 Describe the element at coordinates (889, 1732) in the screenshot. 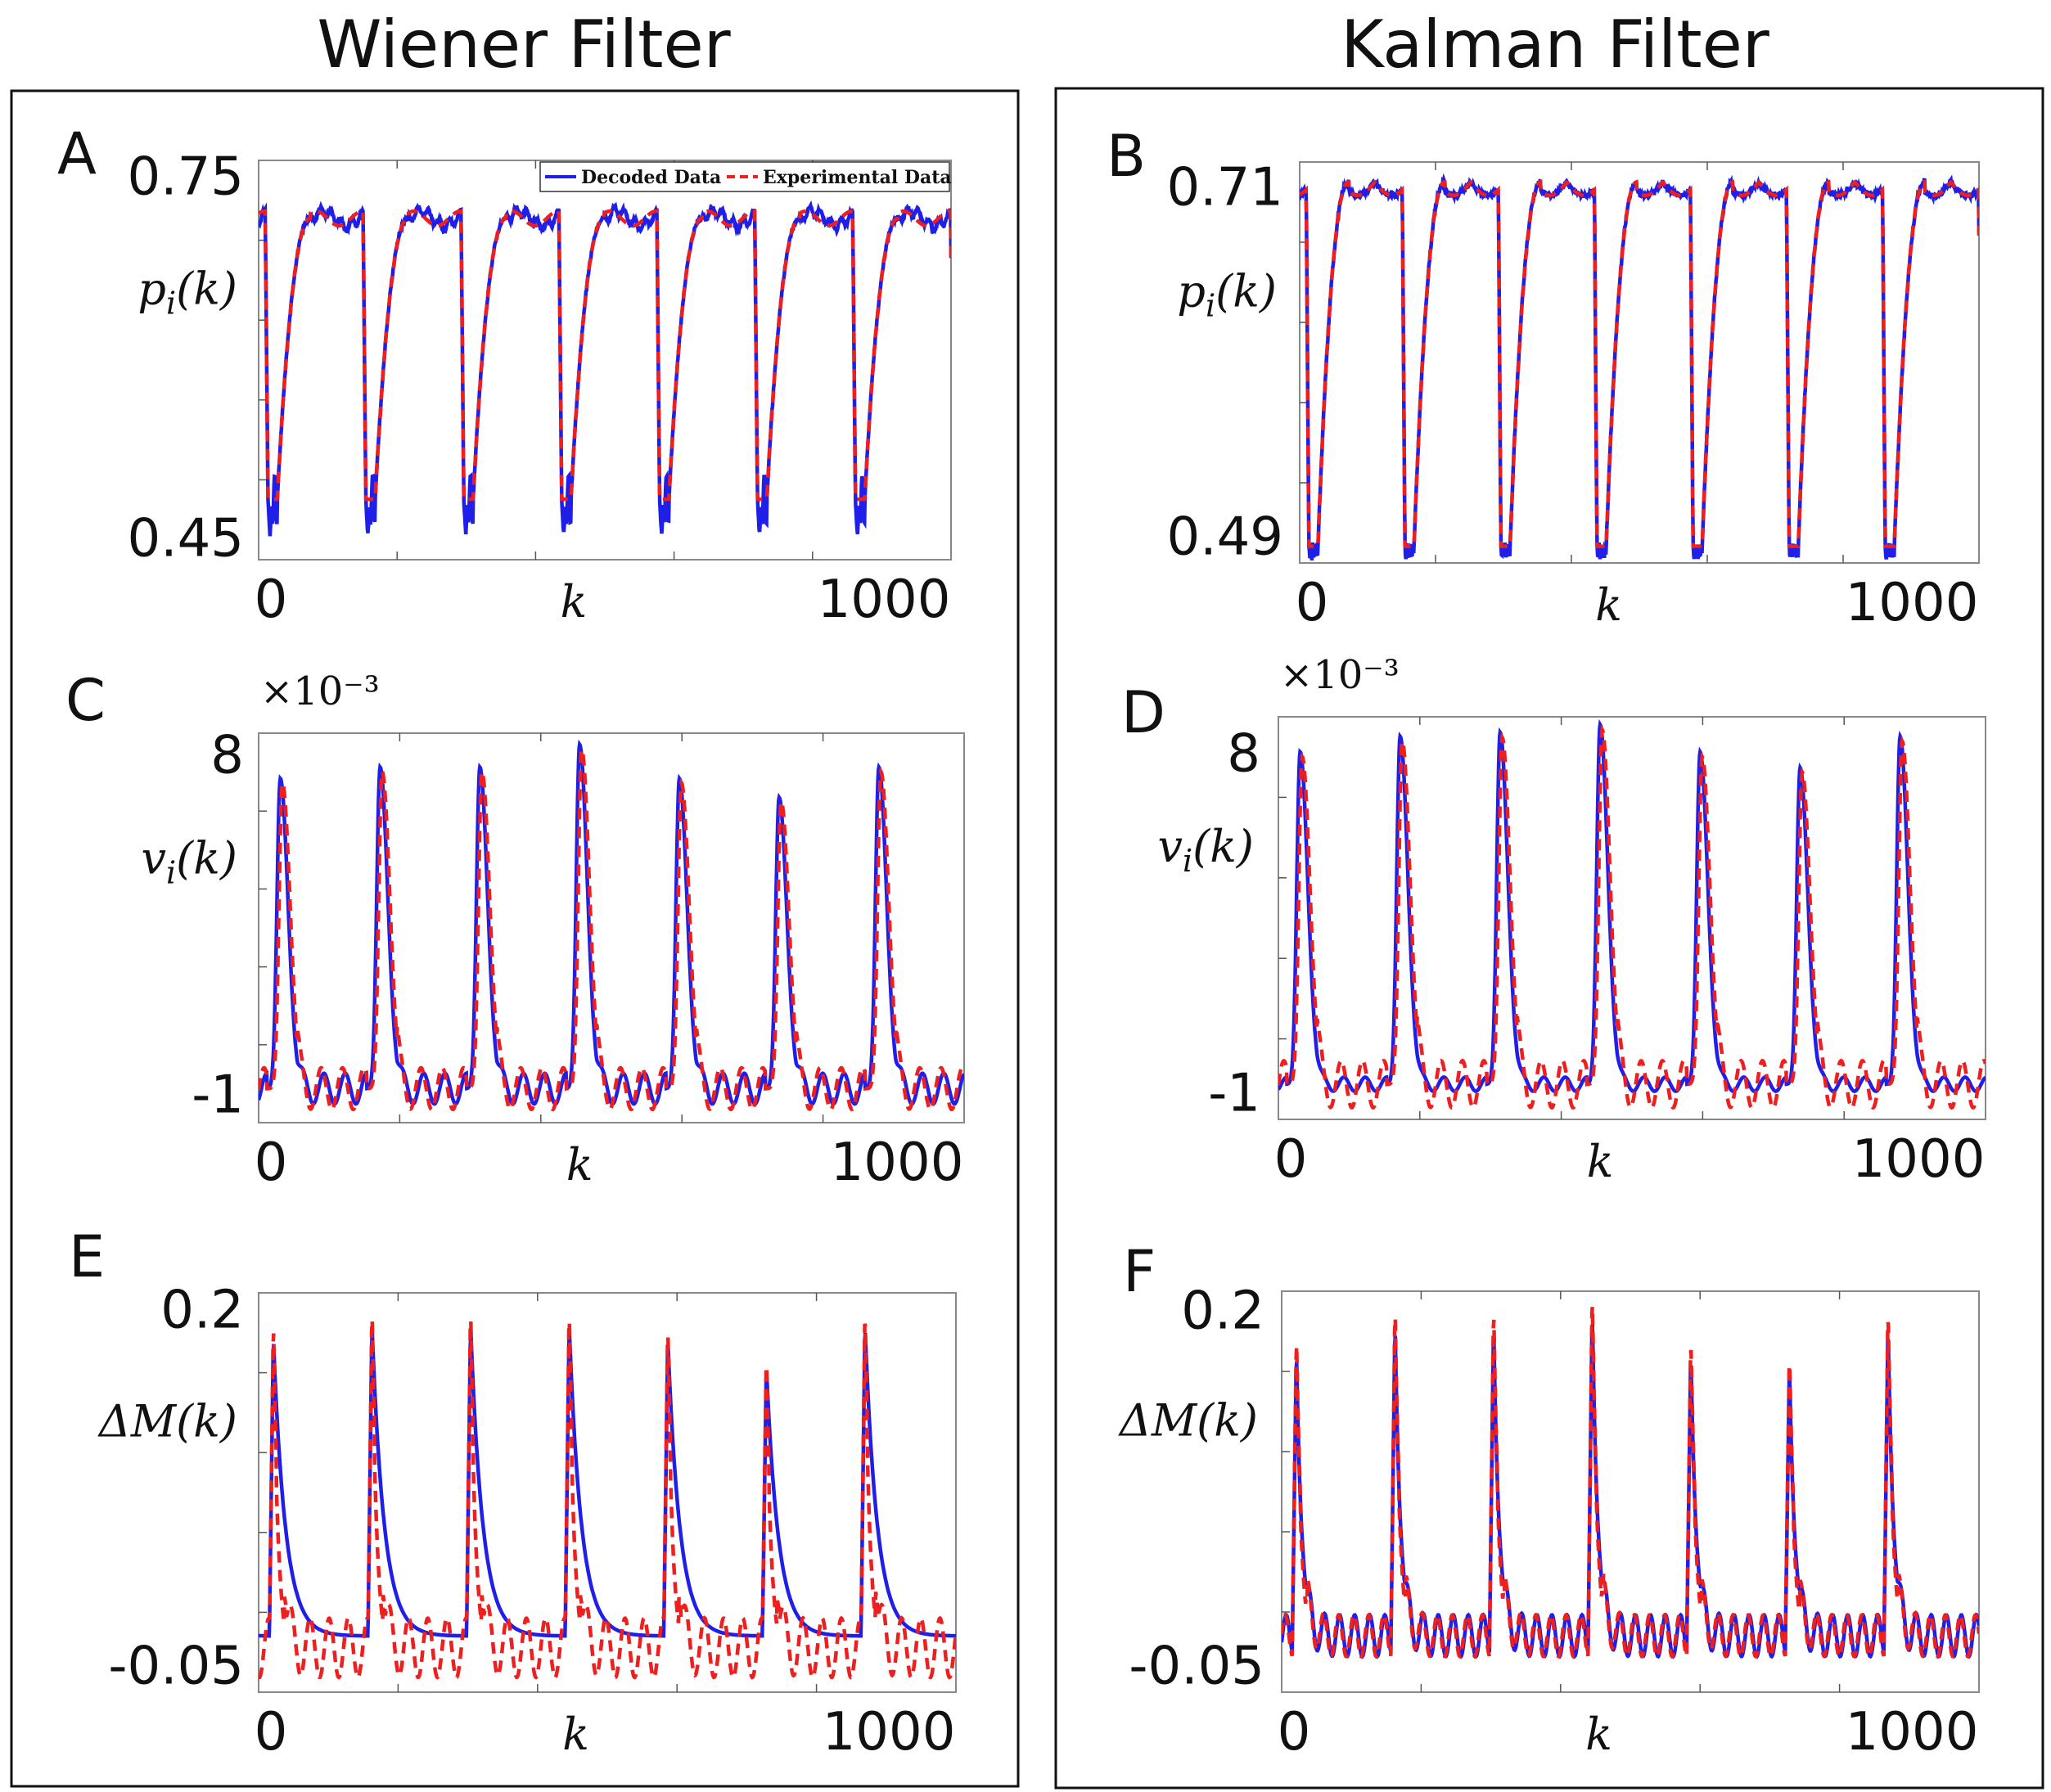

I see `x-tick-label-end-E: 1000` at that location.